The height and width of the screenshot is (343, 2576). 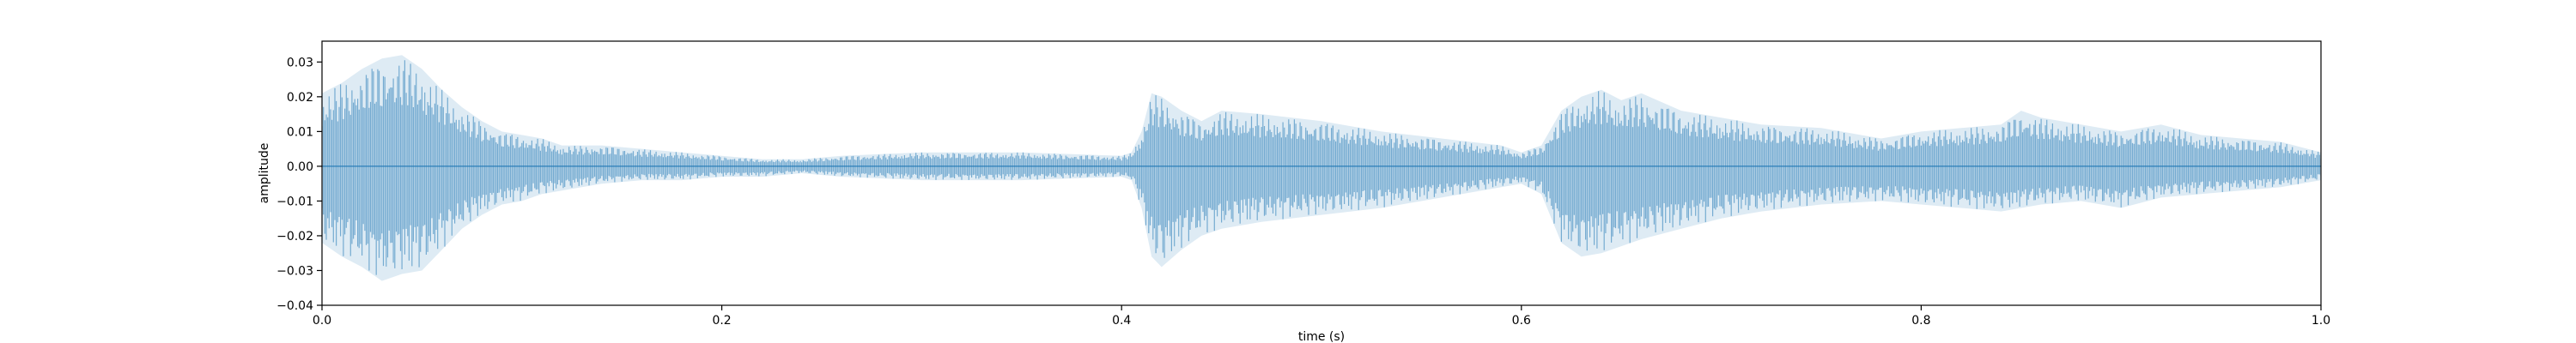 What do you see at coordinates (294, 202) in the screenshot?
I see `y-tick-label: −0.01` at bounding box center [294, 202].